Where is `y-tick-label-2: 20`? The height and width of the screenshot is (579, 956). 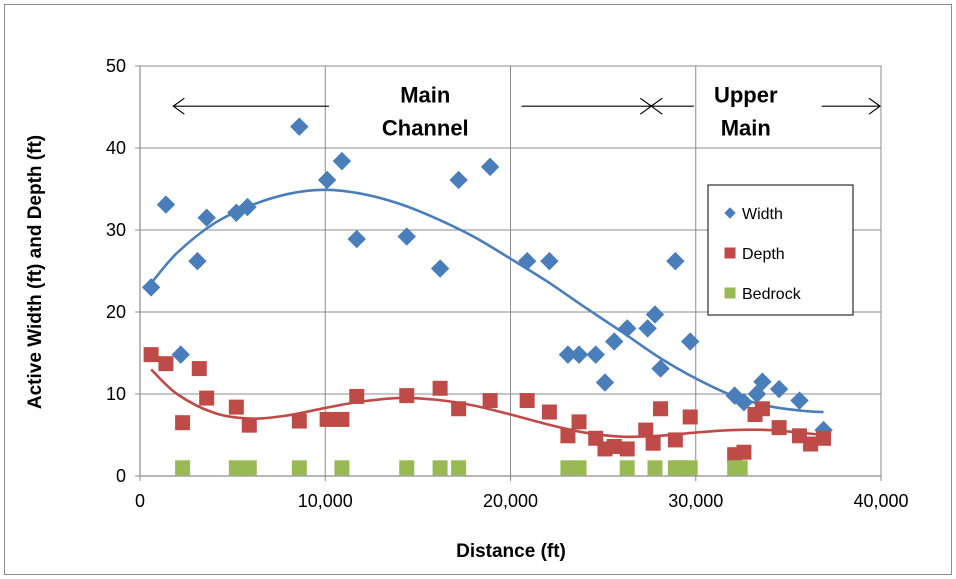 y-tick-label-2: 20 is located at coordinates (116, 312).